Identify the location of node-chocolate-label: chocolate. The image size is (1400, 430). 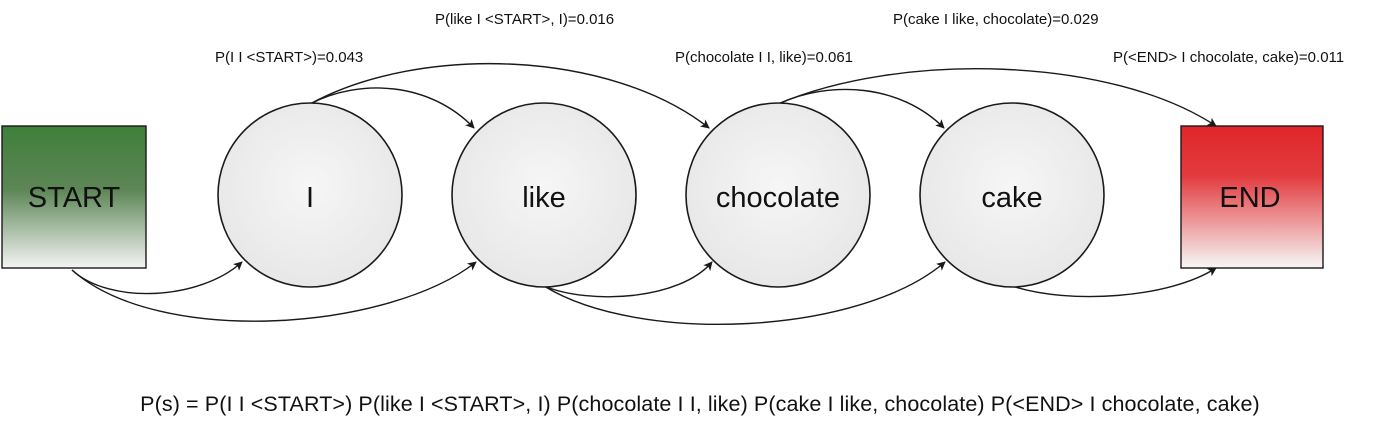
(778, 198).